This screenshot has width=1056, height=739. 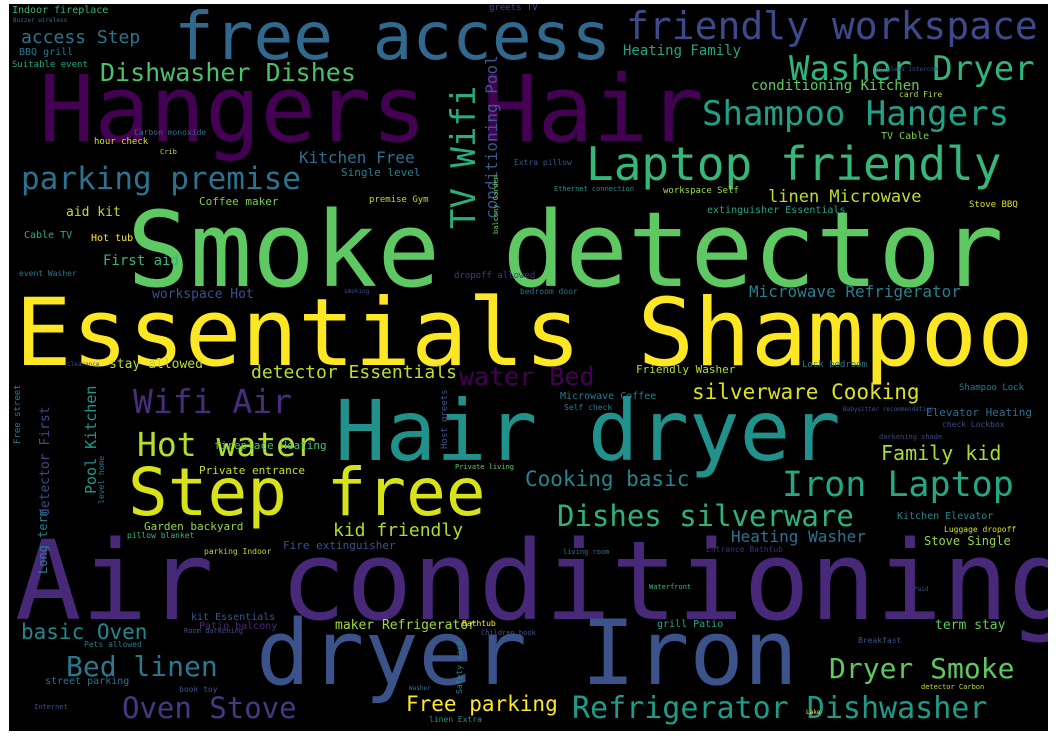 What do you see at coordinates (845, 197) in the screenshot?
I see `word-linen-microwave: linen Microwave` at bounding box center [845, 197].